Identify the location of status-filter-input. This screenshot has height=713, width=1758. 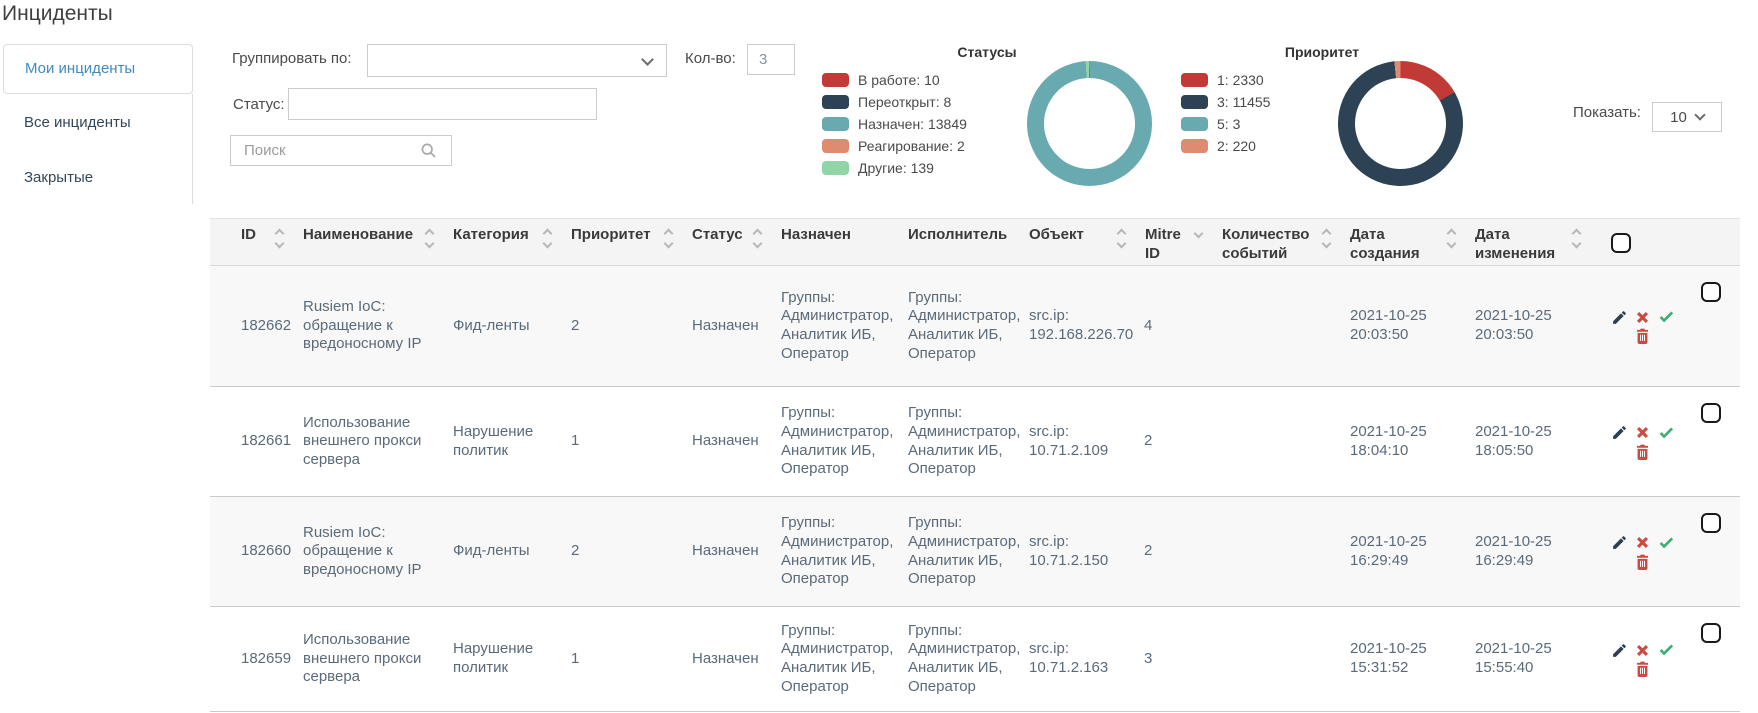
(442, 104).